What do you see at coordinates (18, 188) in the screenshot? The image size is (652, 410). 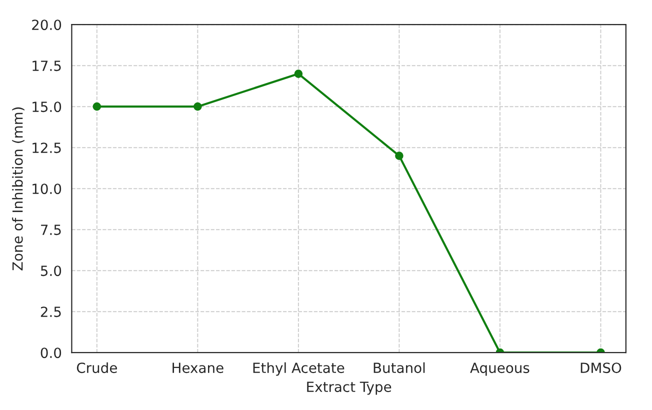 I see `y-axis-title: Zone of Inhibition (mm)` at bounding box center [18, 188].